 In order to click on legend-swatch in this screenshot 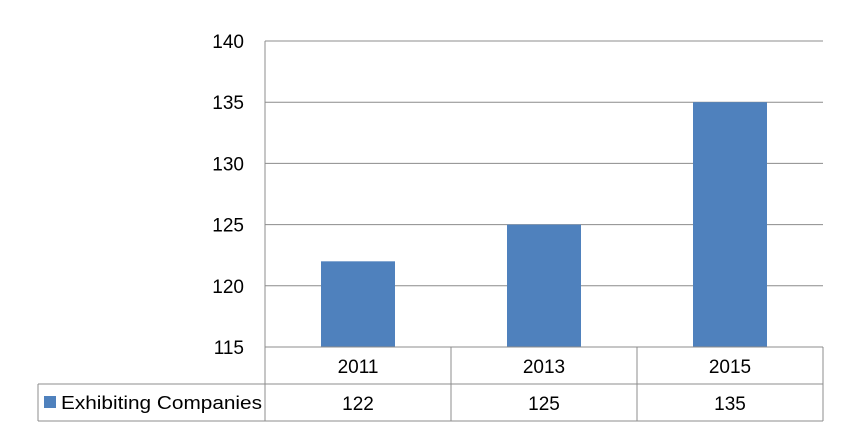, I will do `click(50, 402)`.